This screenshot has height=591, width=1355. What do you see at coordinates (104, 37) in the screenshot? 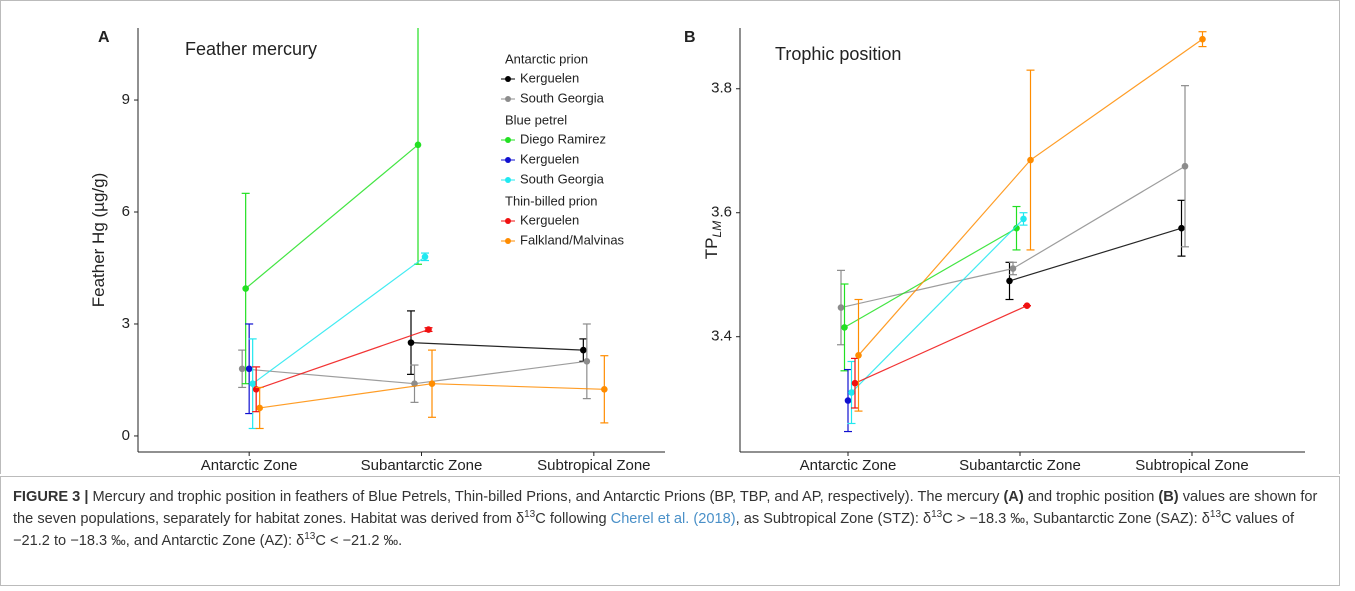
I see `panel-letter: A` at bounding box center [104, 37].